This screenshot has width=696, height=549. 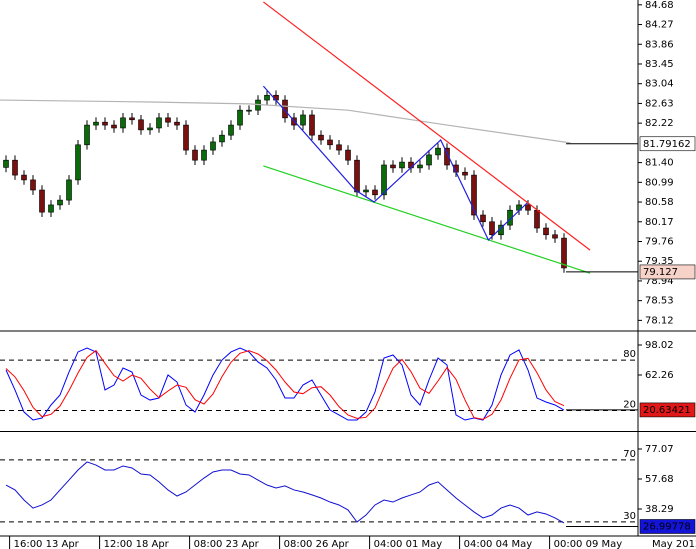 What do you see at coordinates (227, 544) in the screenshot?
I see `x-tick-label: 08:00 23 Apr` at bounding box center [227, 544].